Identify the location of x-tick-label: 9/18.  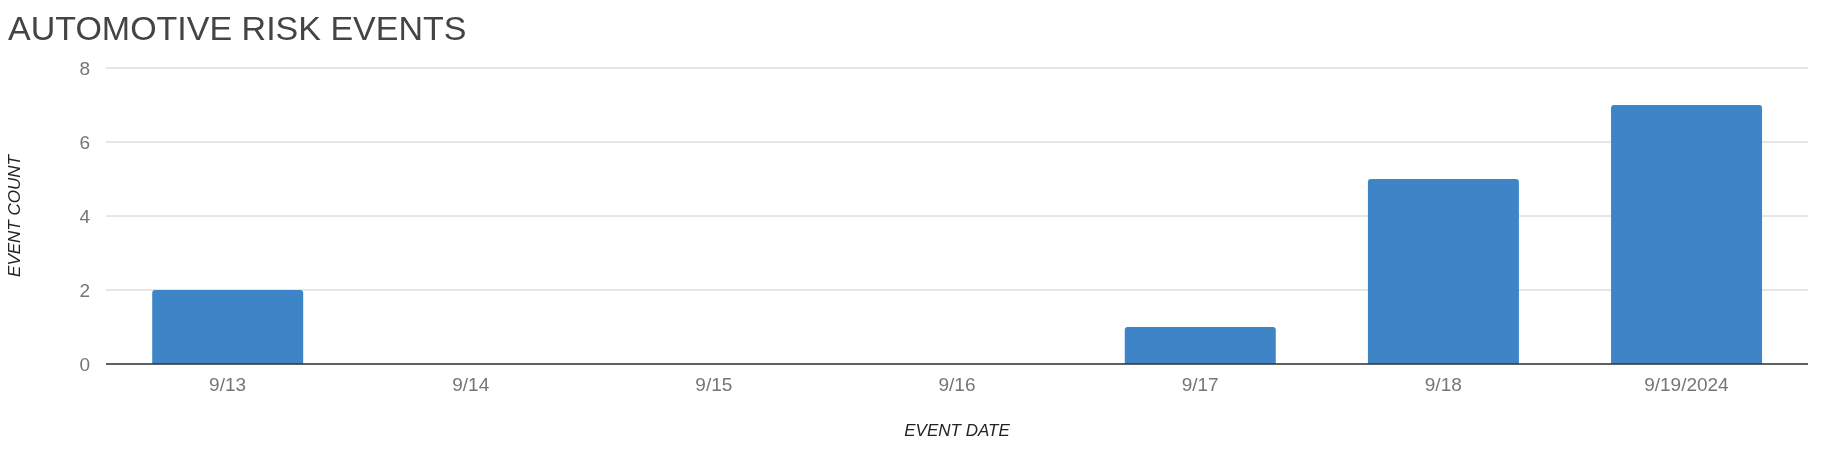
(1443, 385).